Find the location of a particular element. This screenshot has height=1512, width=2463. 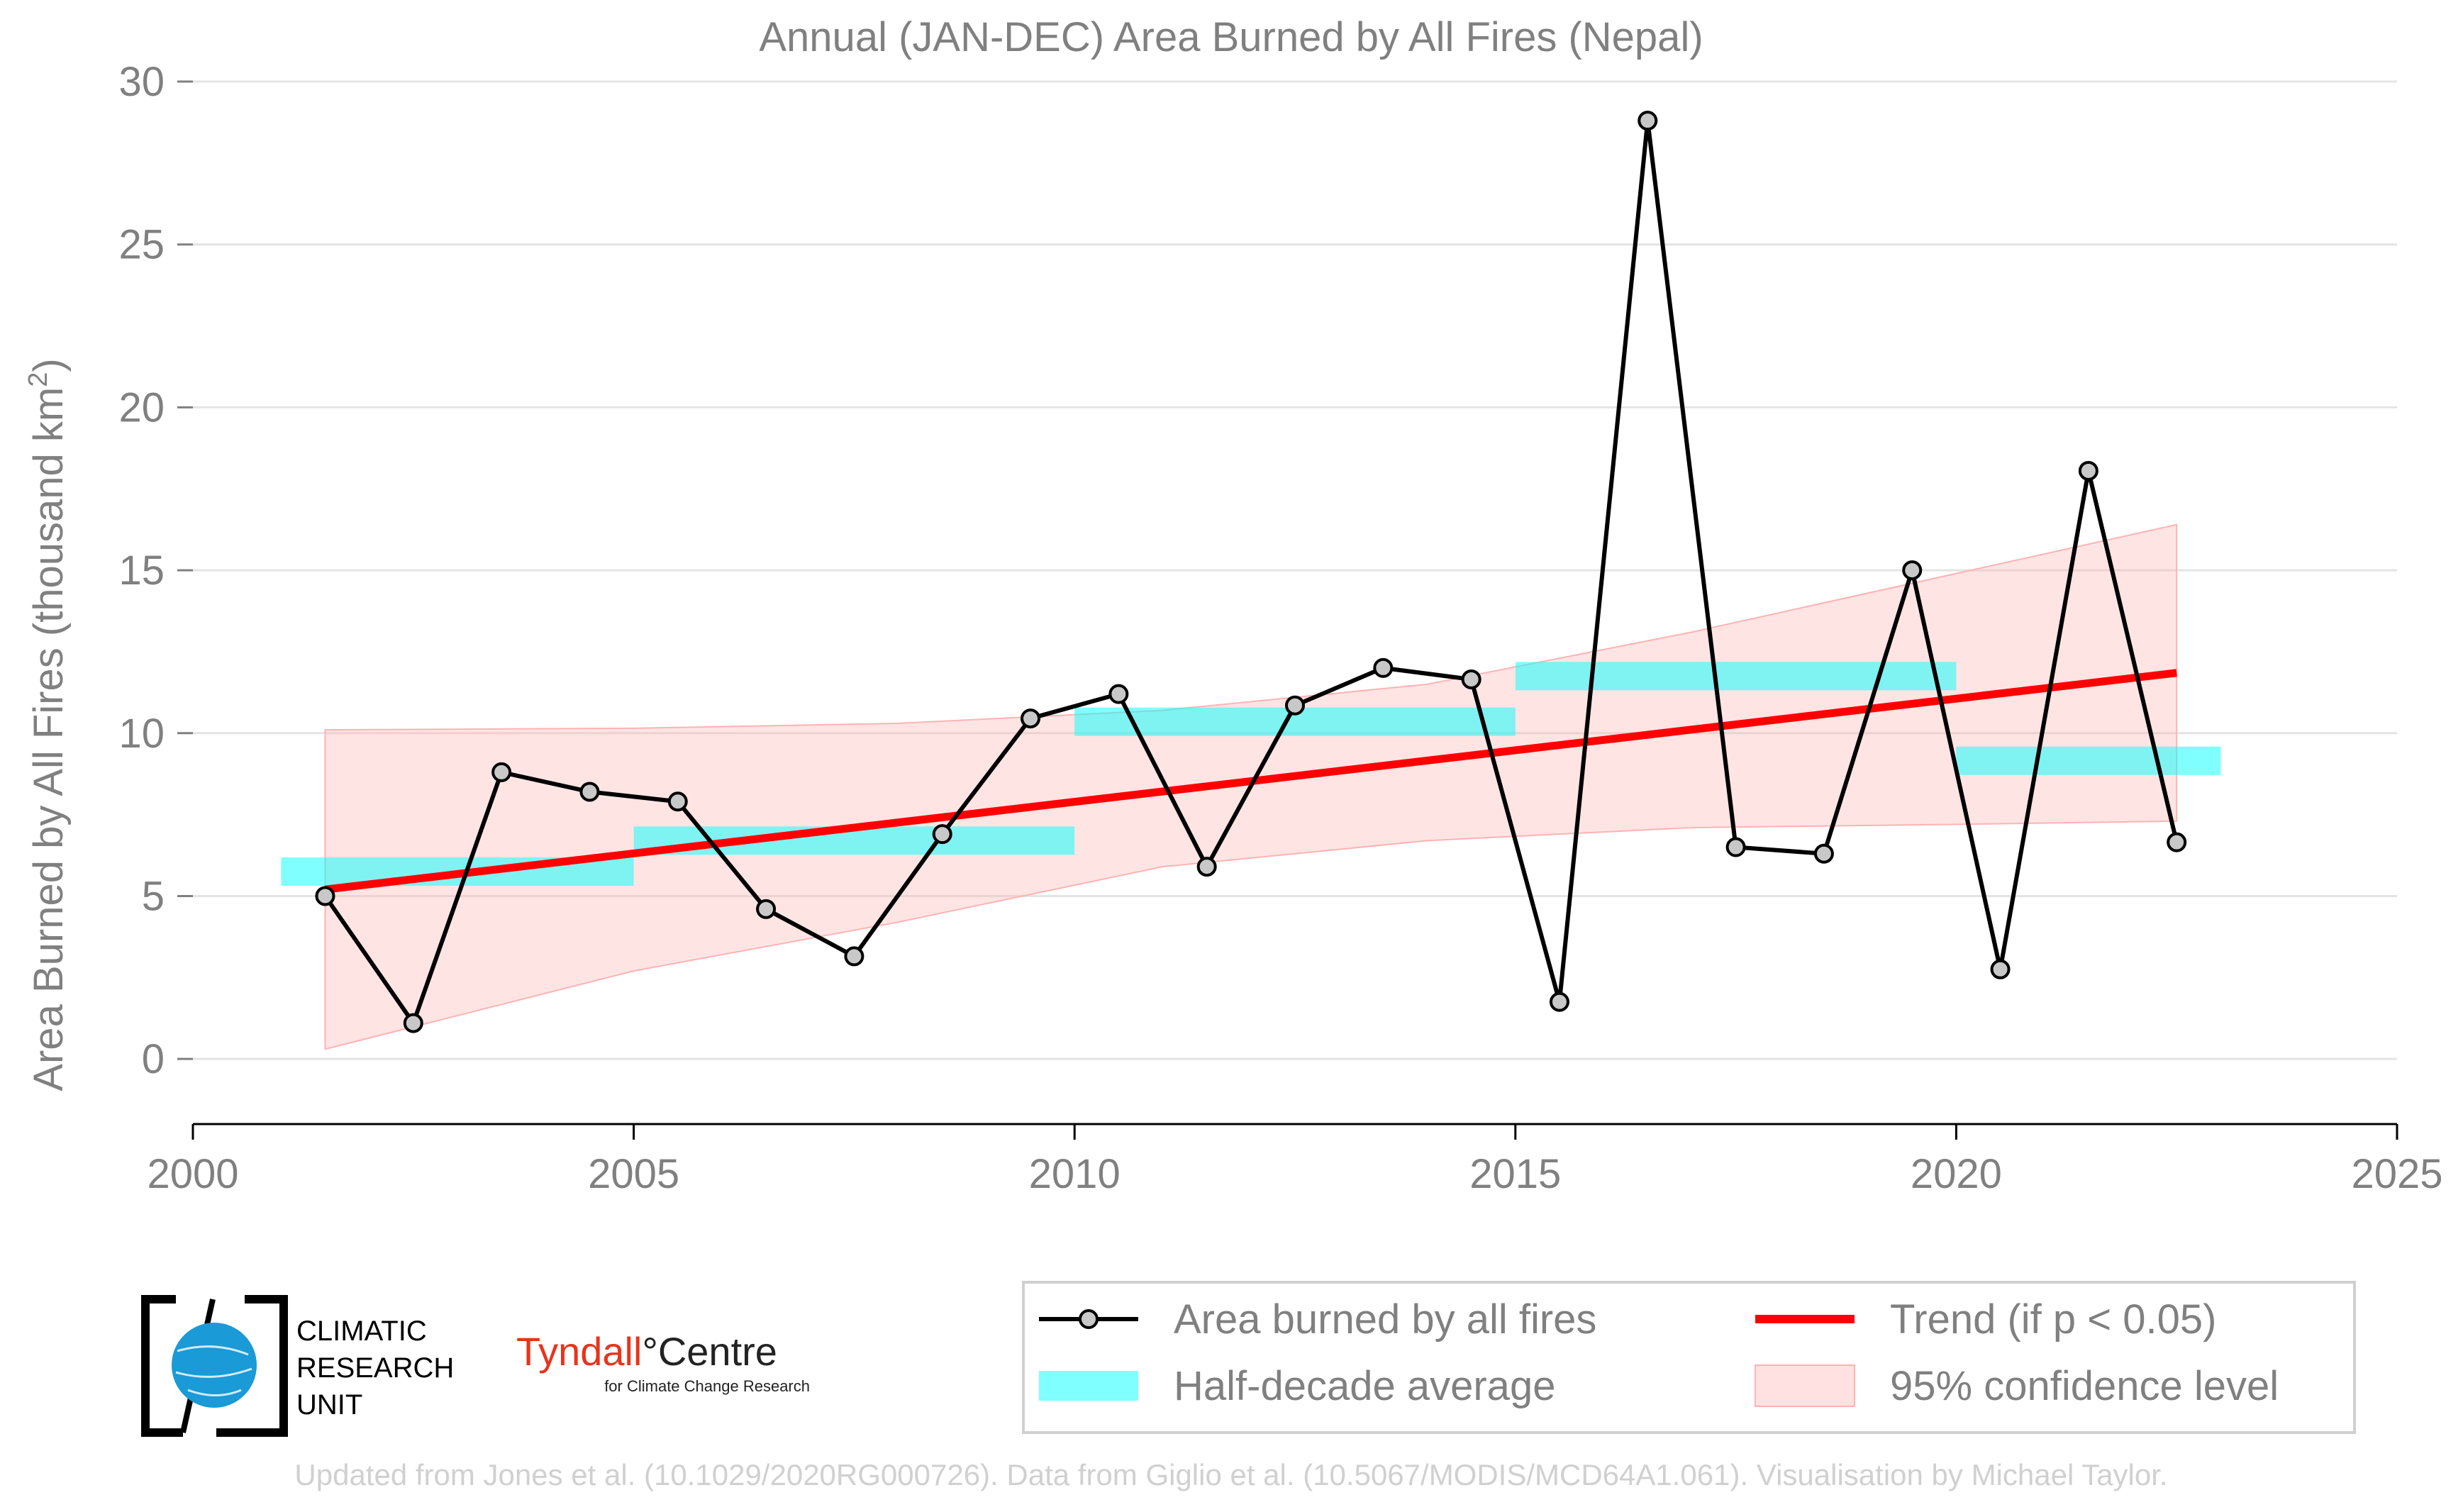

cru-logo-bracket is located at coordinates (215, 1366).